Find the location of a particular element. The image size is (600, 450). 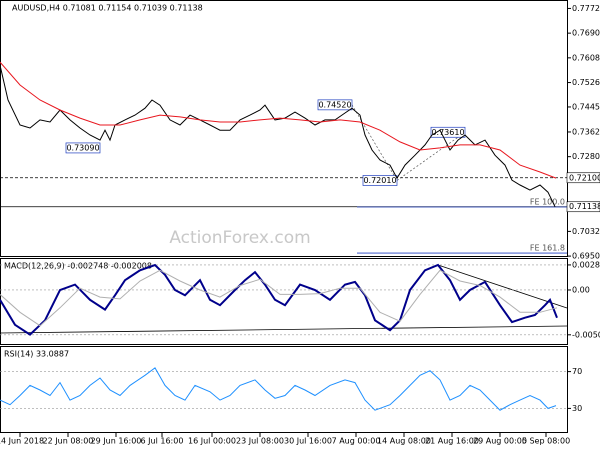

price-level-box is located at coordinates (583, 178).